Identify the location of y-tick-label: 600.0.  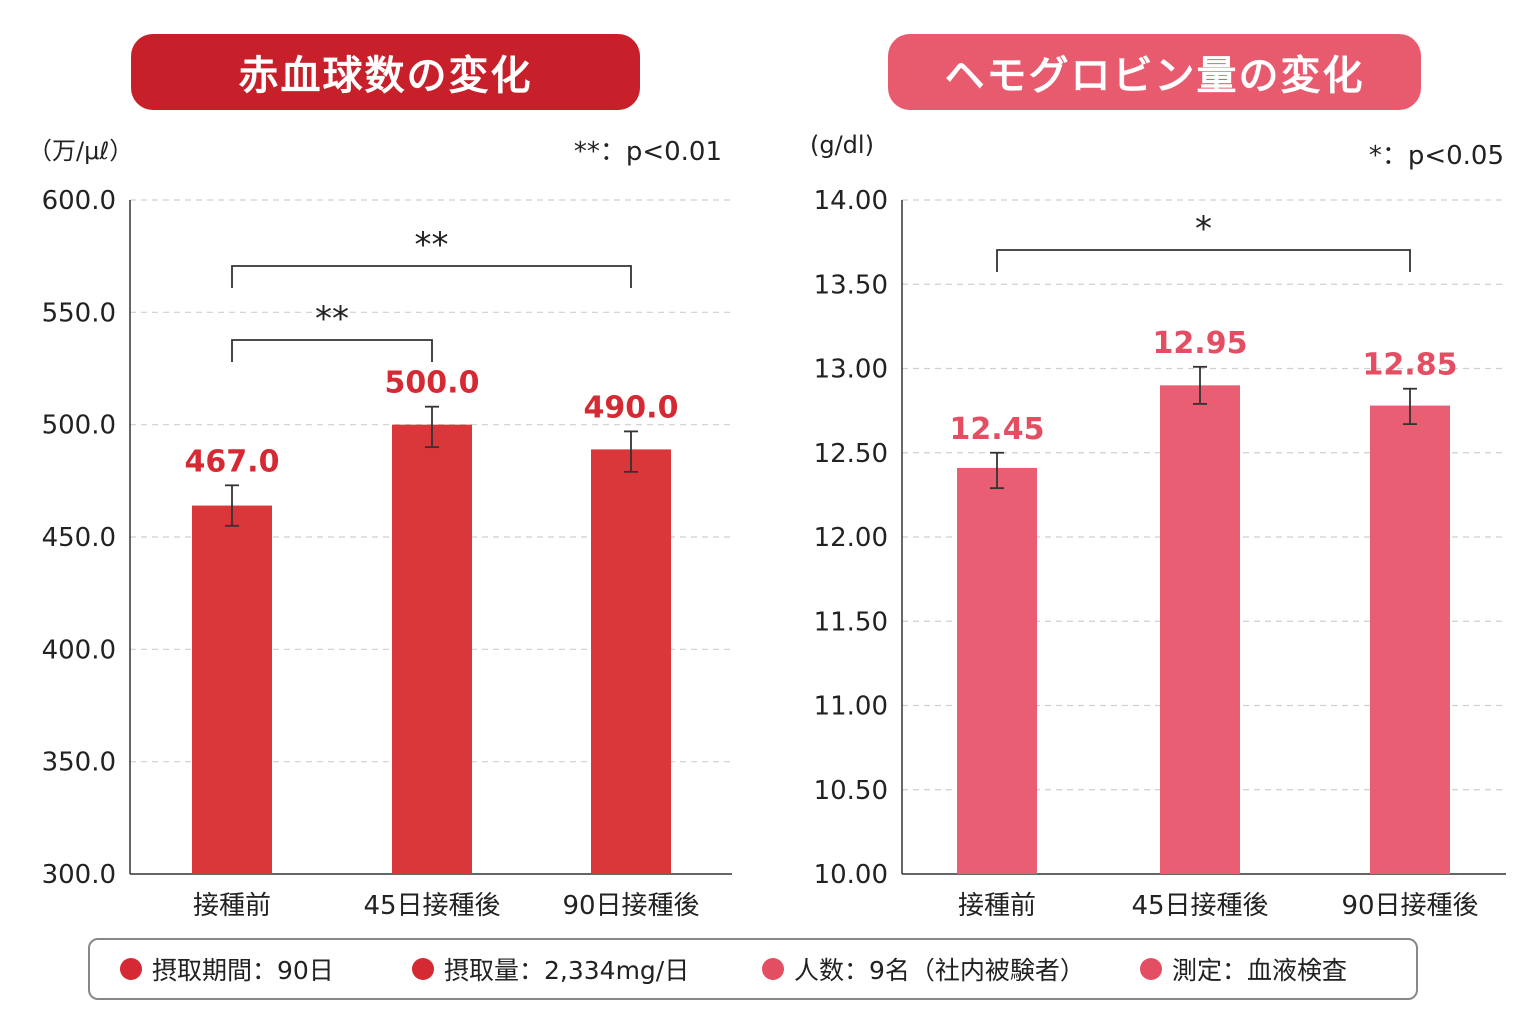
(79, 201).